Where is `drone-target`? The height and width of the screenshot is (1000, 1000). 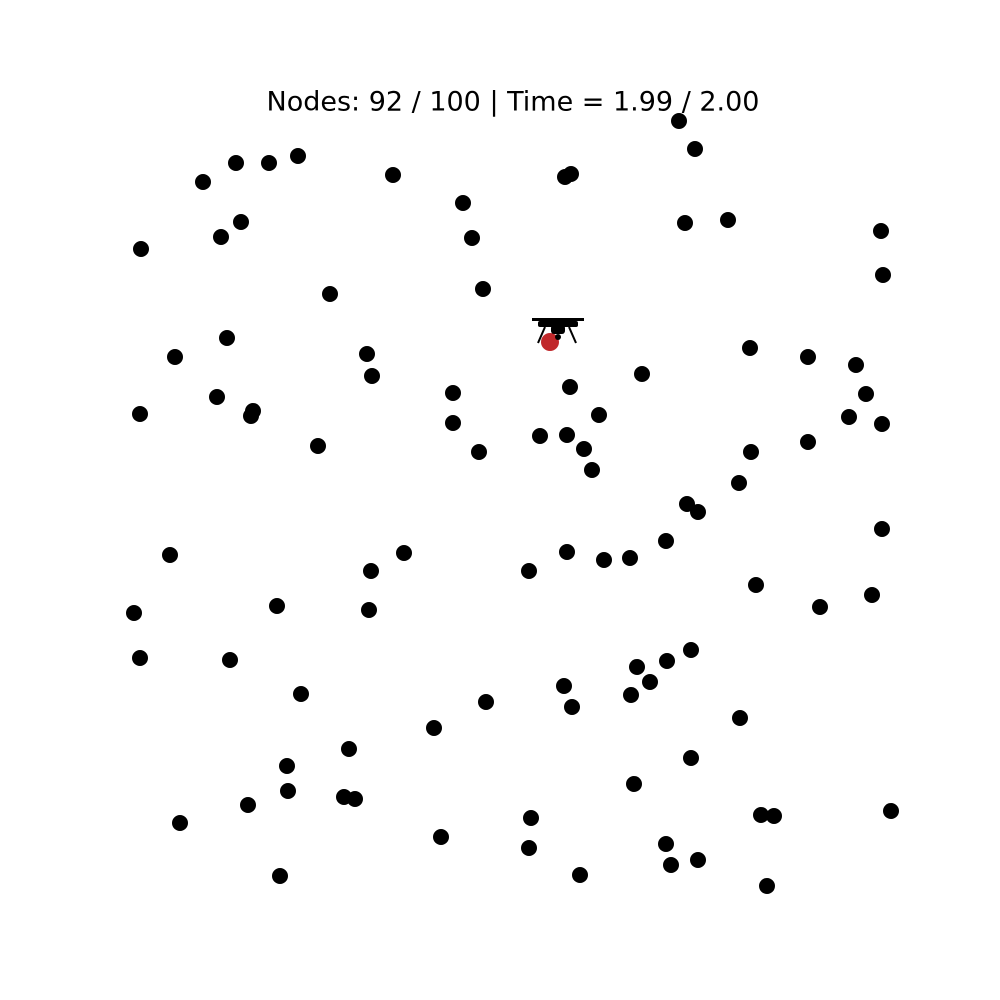 drone-target is located at coordinates (550, 342).